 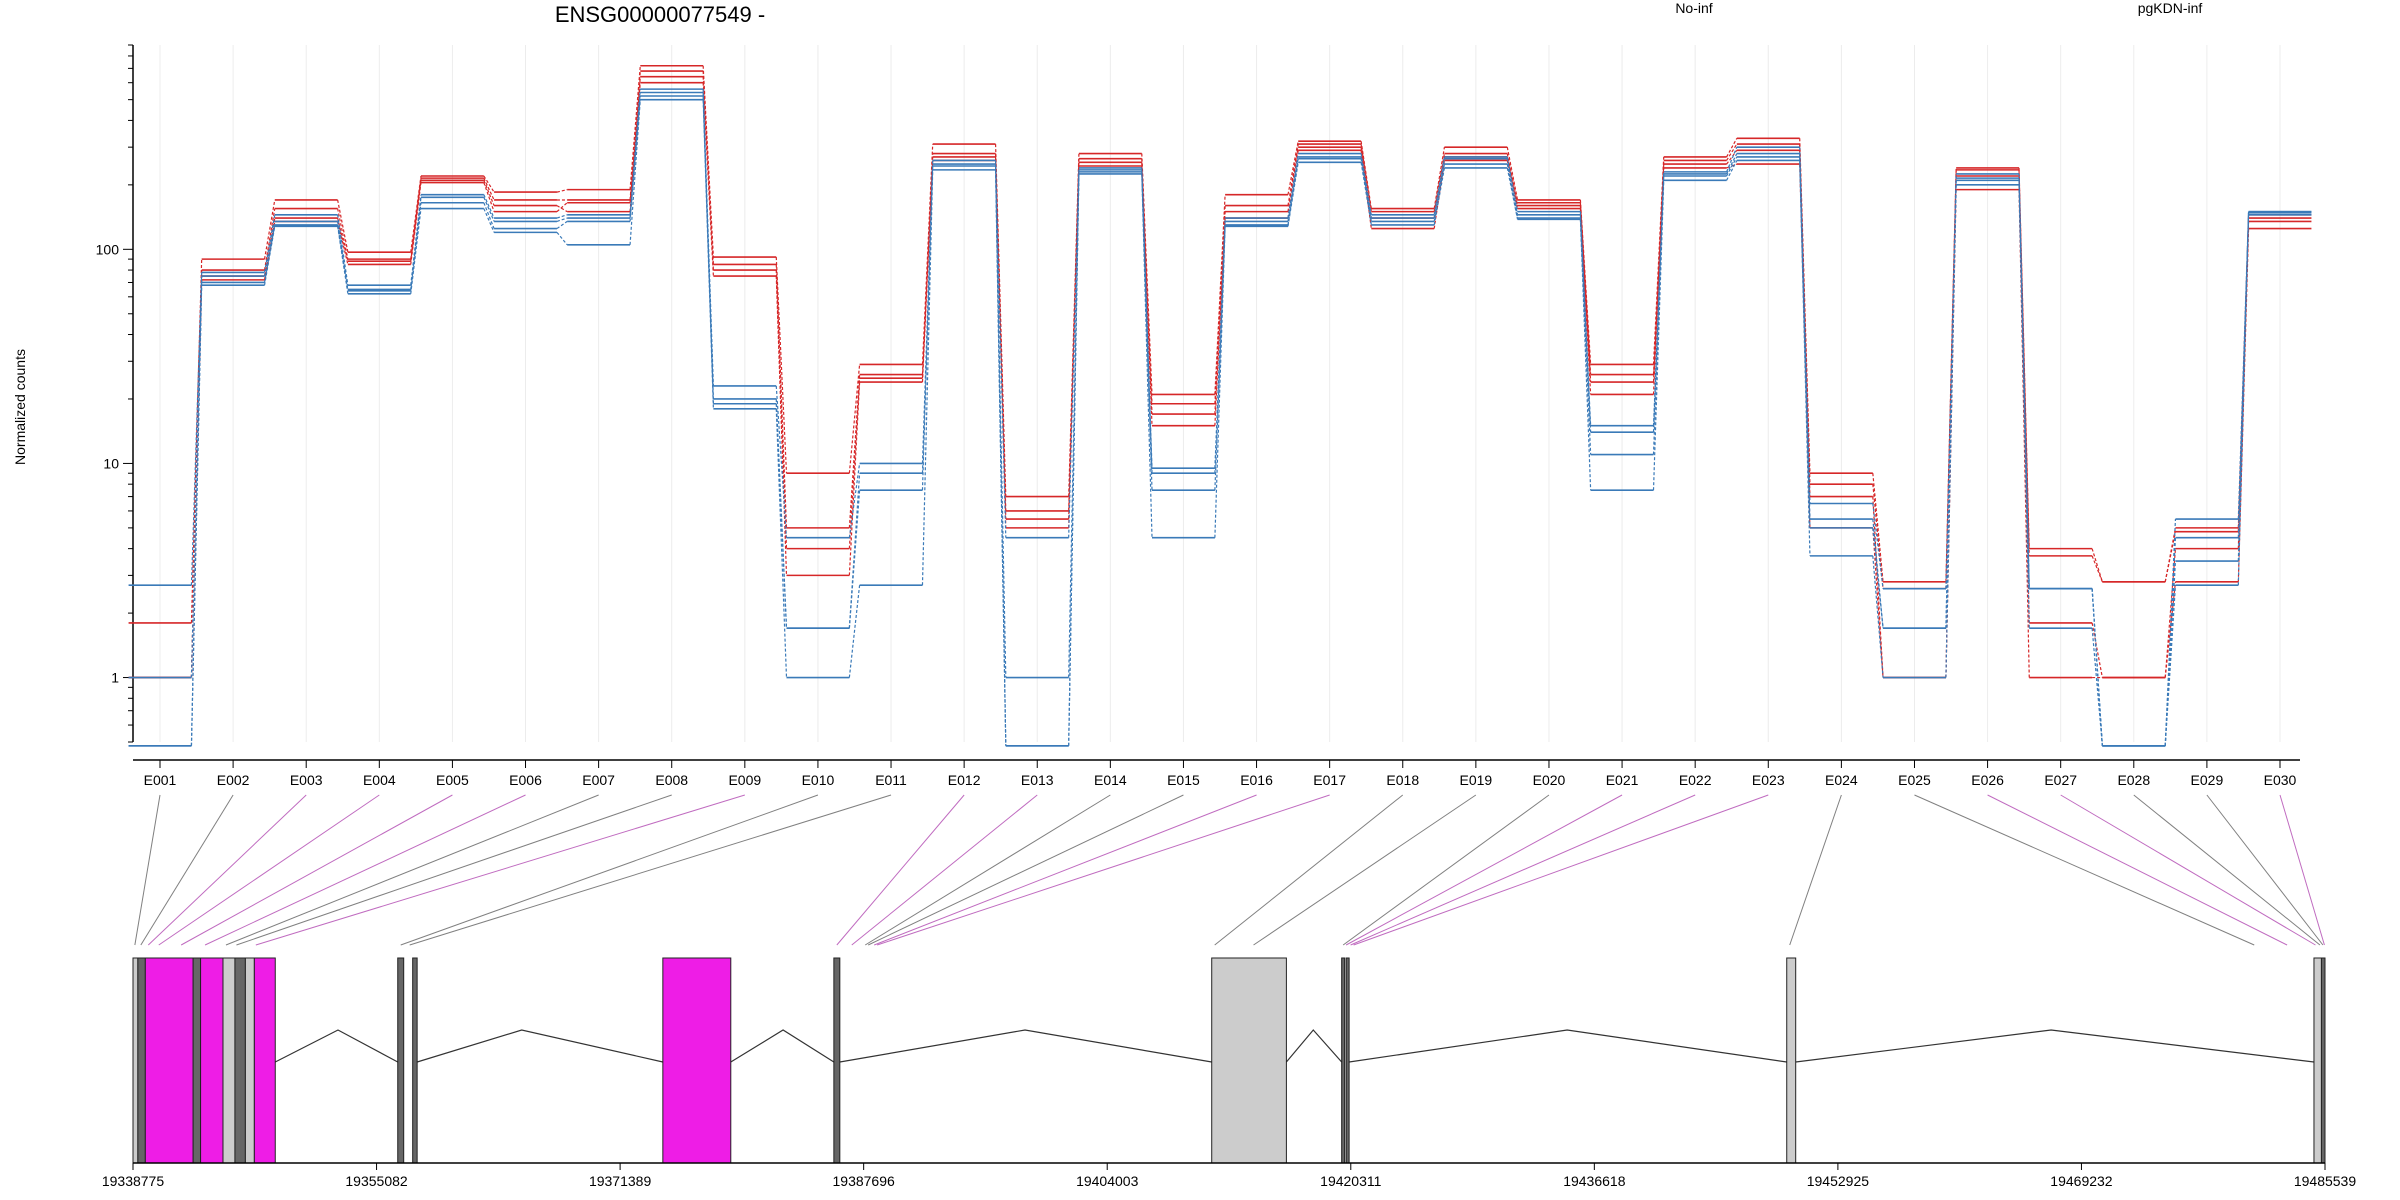 I want to click on x-tick-label: E012, so click(x=964, y=780).